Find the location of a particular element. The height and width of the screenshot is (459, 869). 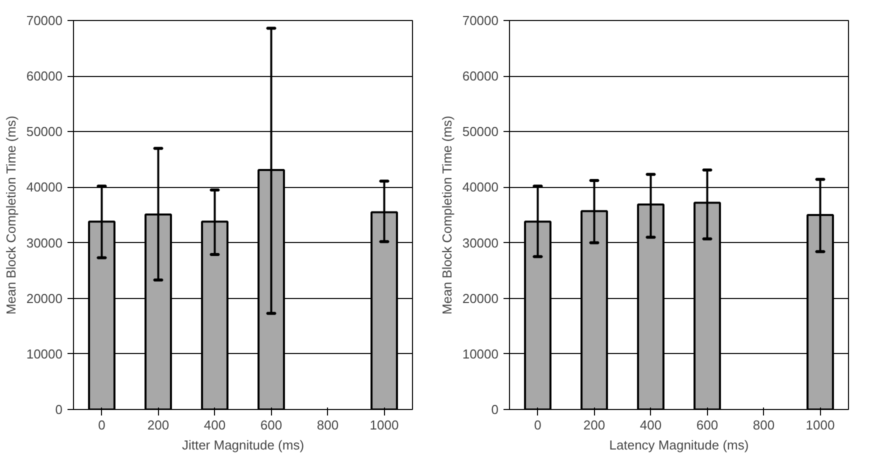

x-axis-title: Jitter Magnitude (ms) is located at coordinates (243, 445).